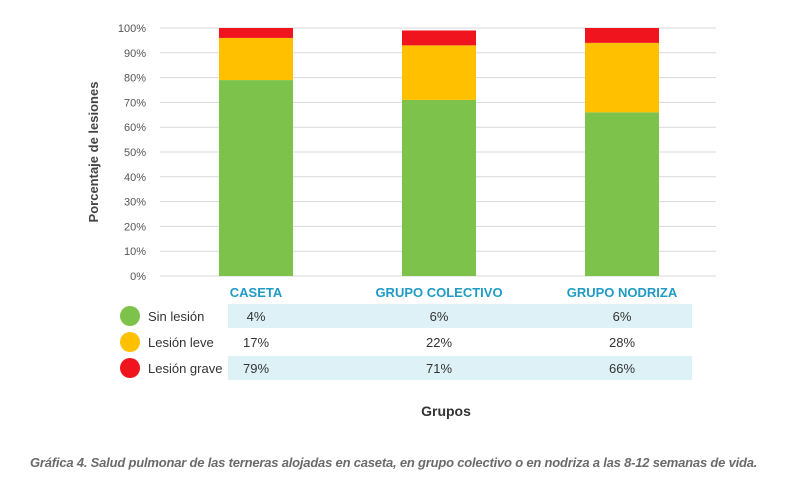 This screenshot has height=500, width=800. What do you see at coordinates (439, 342) in the screenshot?
I see `table-cell: 22%` at bounding box center [439, 342].